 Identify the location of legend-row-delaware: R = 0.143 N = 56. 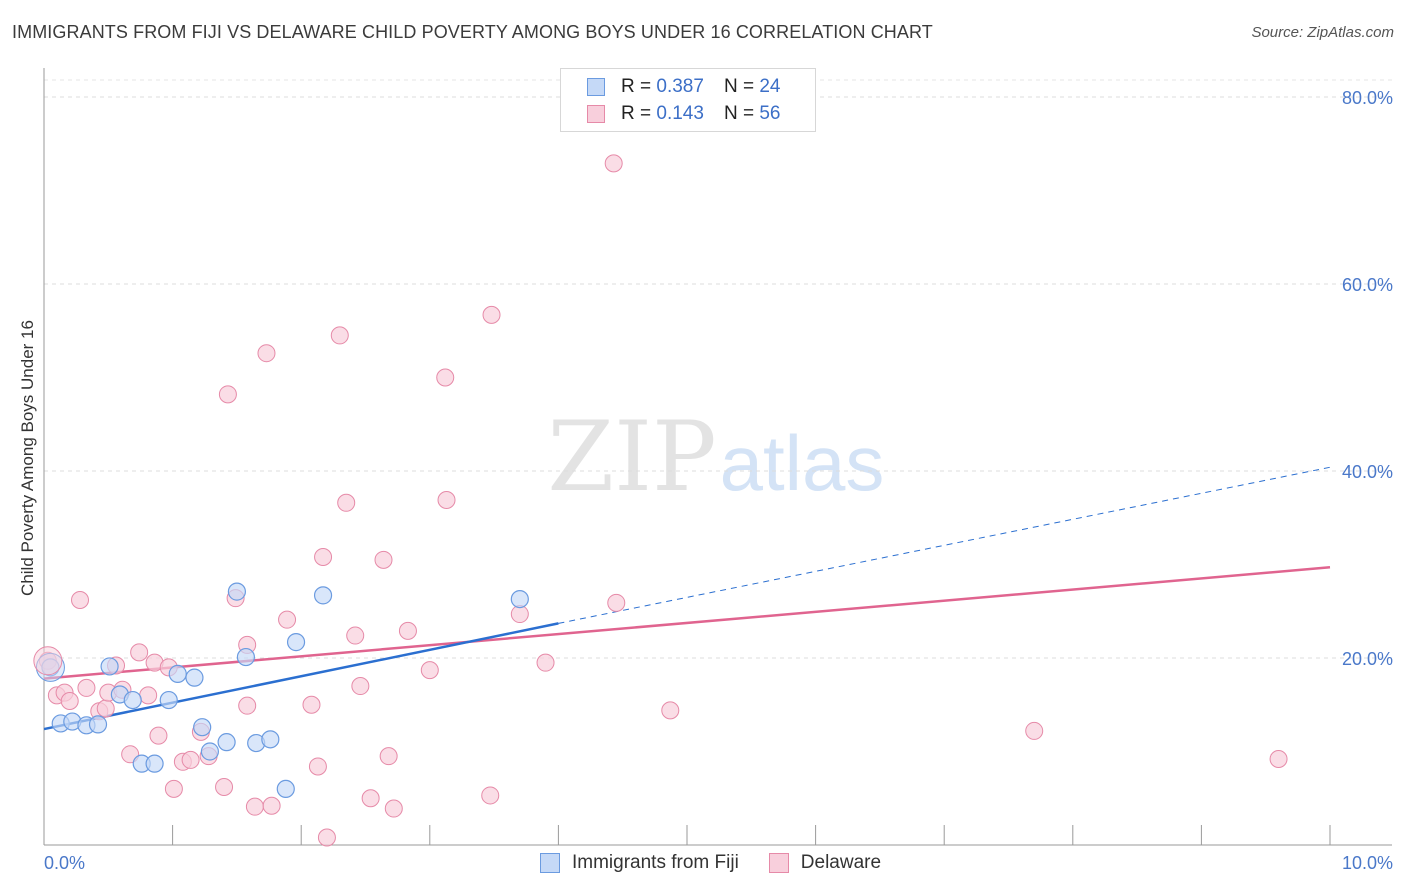
(683, 114).